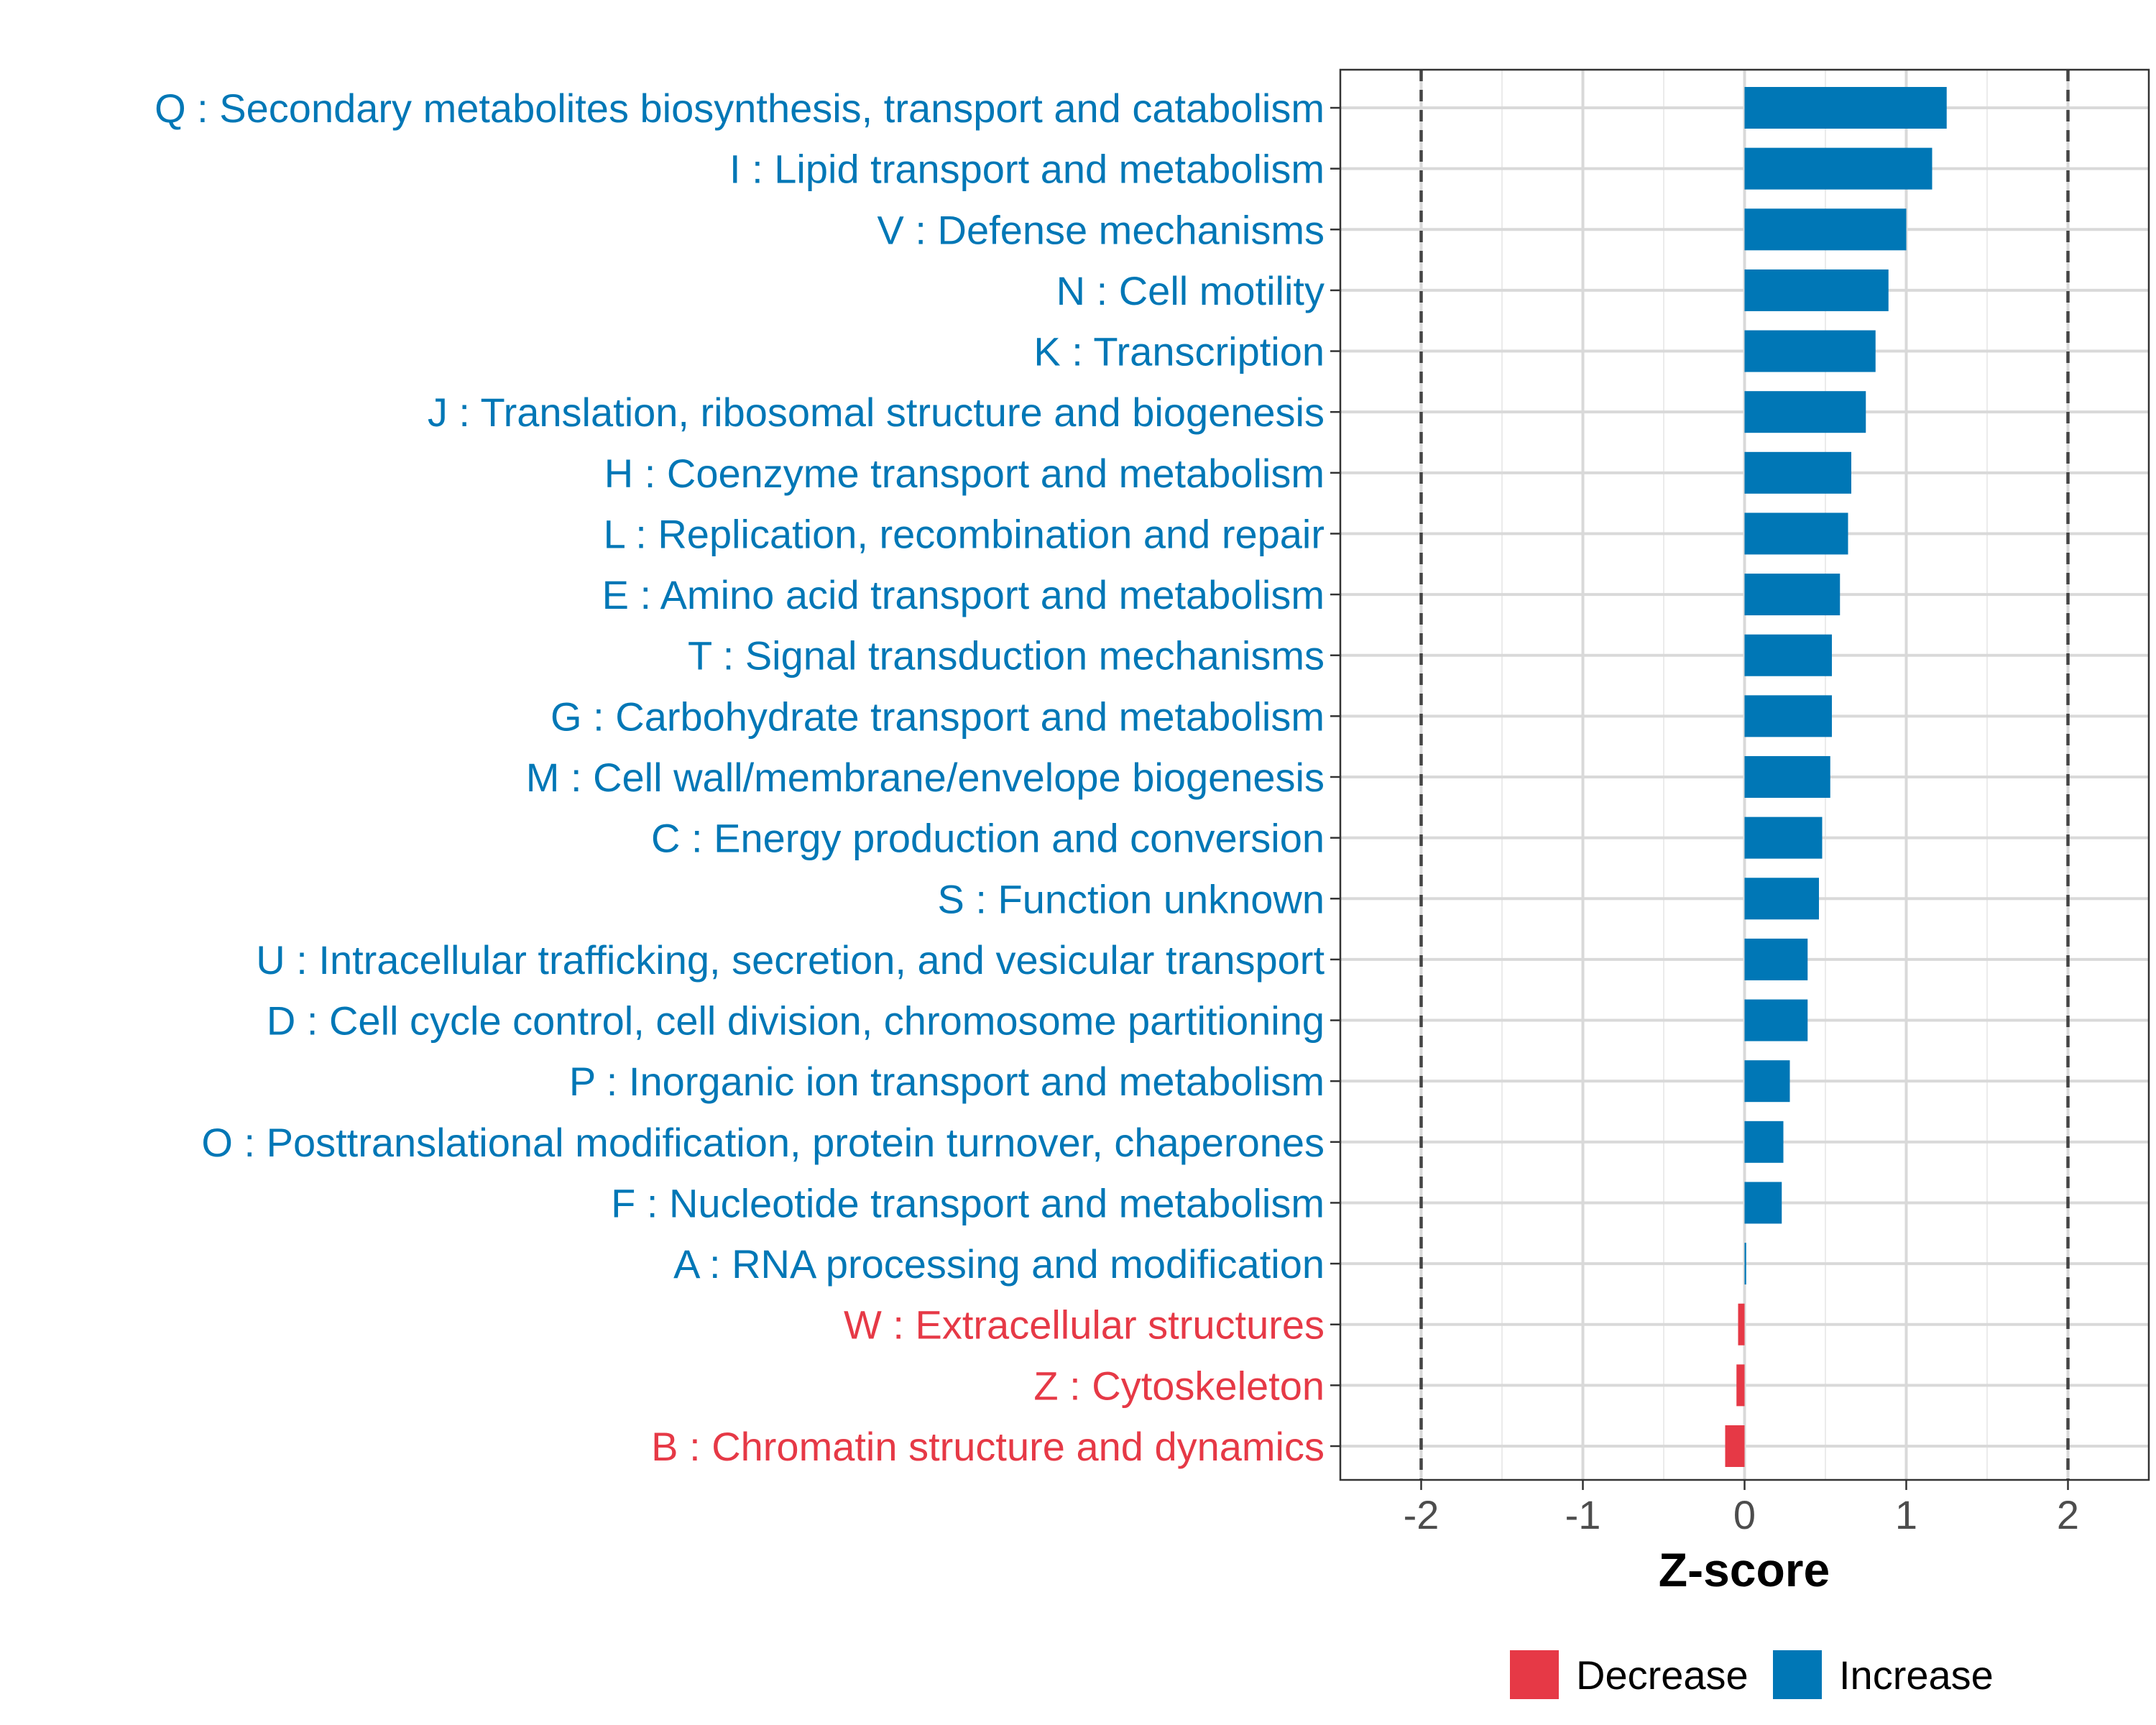 The width and height of the screenshot is (2156, 1725). What do you see at coordinates (1745, 1569) in the screenshot?
I see `x-axis-title: Z-score` at bounding box center [1745, 1569].